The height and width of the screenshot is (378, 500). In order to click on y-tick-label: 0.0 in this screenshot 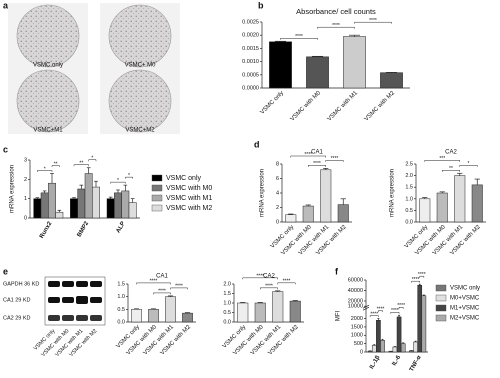, I will do `click(227, 322)`.